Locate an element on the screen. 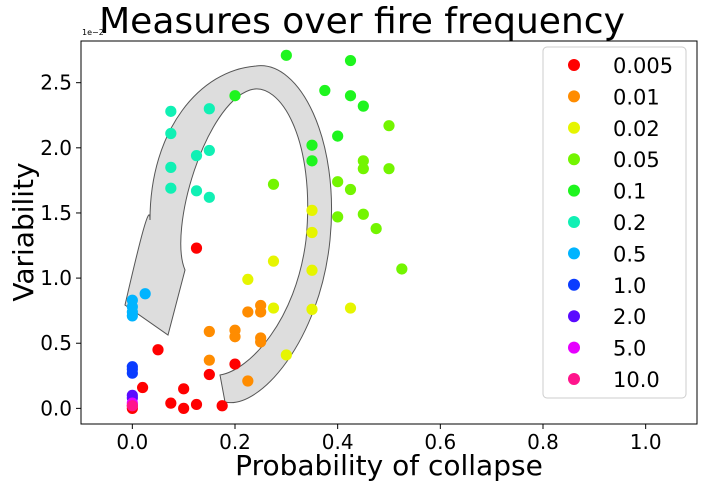 This screenshot has height=484, width=723. legend-label-4: 0.1 is located at coordinates (629, 192).